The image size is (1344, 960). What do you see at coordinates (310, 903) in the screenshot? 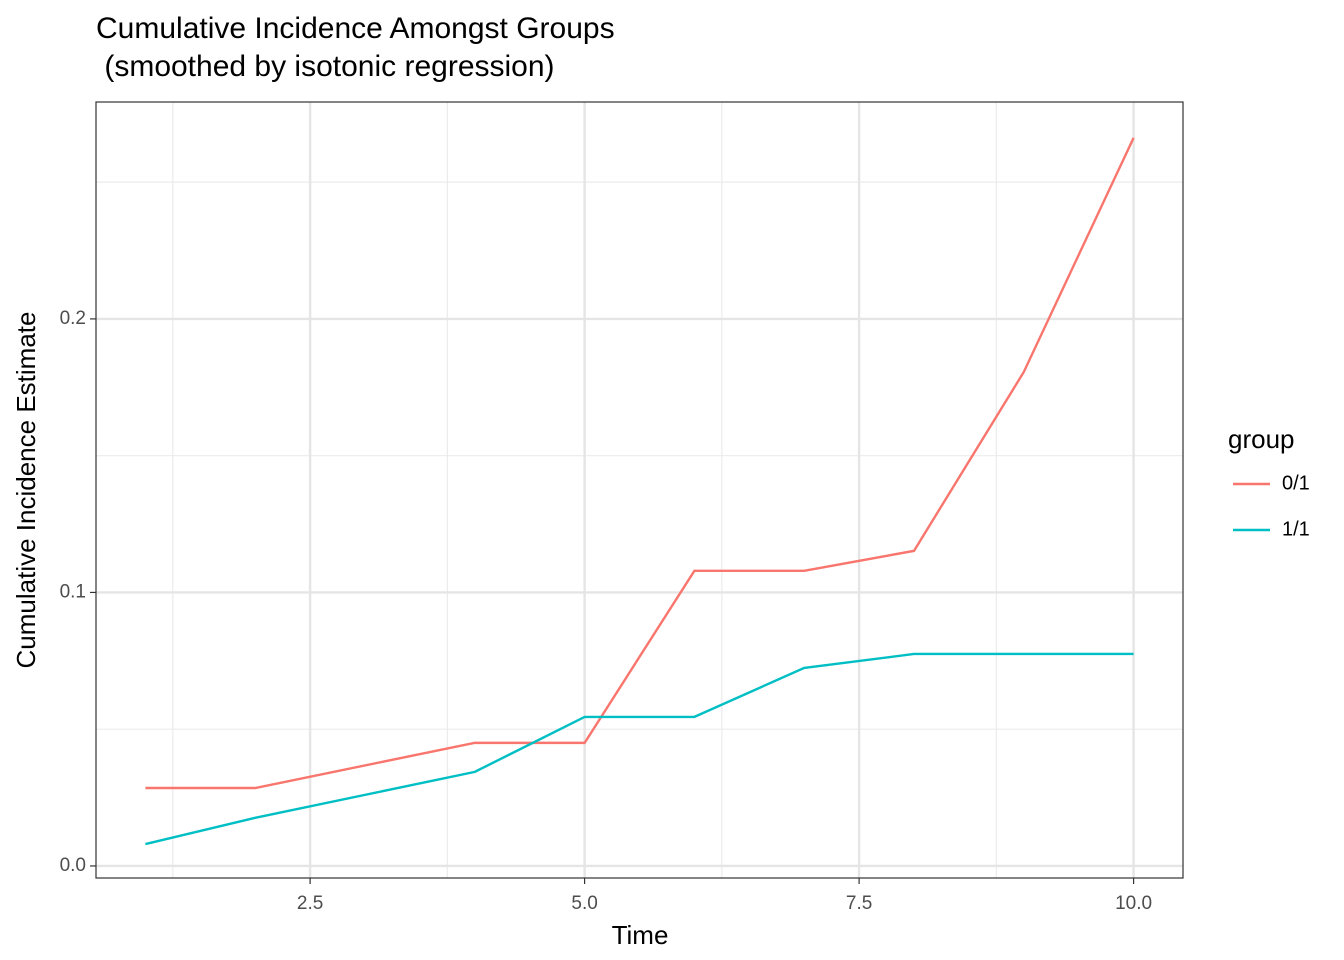
I see `x-tick-label: 2.5` at bounding box center [310, 903].